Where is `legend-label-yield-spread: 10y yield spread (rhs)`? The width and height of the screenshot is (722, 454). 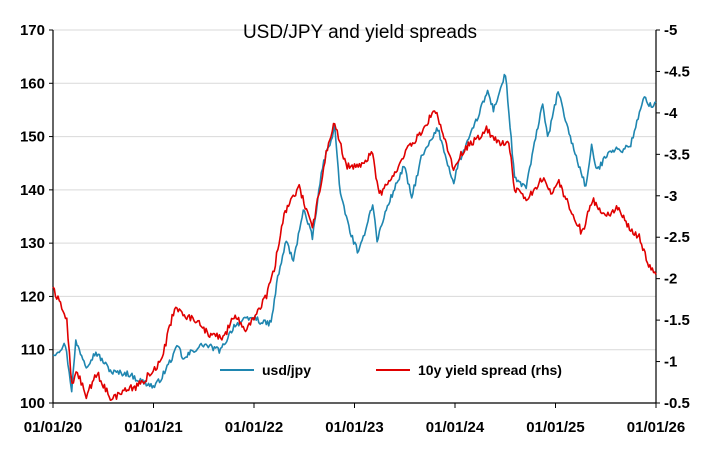
legend-label-yield-spread: 10y yield spread (rhs) is located at coordinates (490, 370).